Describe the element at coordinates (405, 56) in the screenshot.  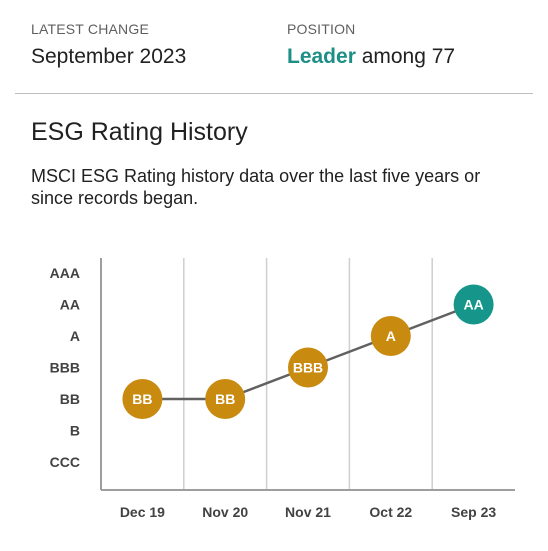
I see `position-suffix: among 77` at that location.